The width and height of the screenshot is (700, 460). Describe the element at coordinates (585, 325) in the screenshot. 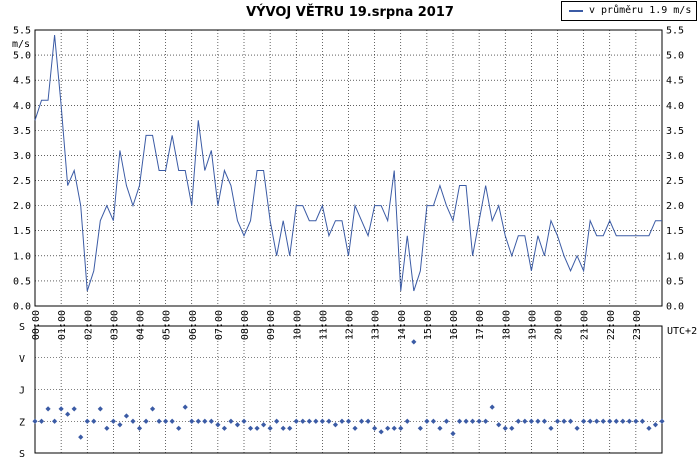

I see `x-tick-label: 21:00` at that location.